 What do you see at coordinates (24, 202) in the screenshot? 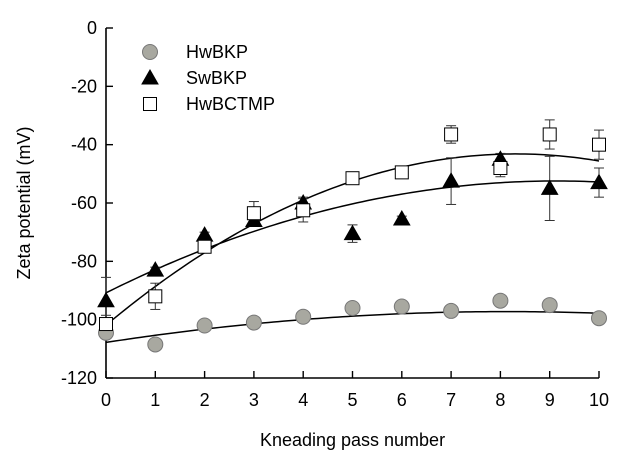
I see `y-axis-title: Zeta potential (mV)` at bounding box center [24, 202].